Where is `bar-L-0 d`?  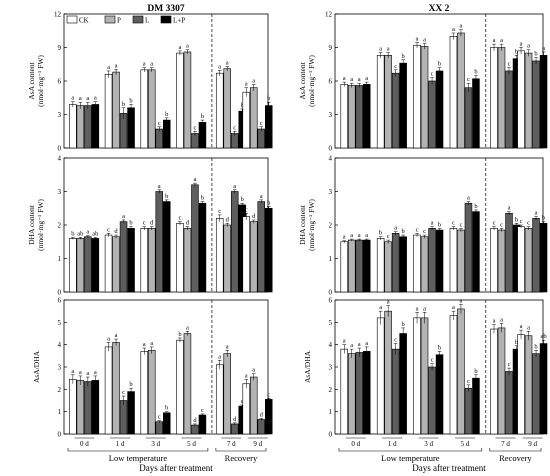
bar-L-0 d is located at coordinates (359, 393).